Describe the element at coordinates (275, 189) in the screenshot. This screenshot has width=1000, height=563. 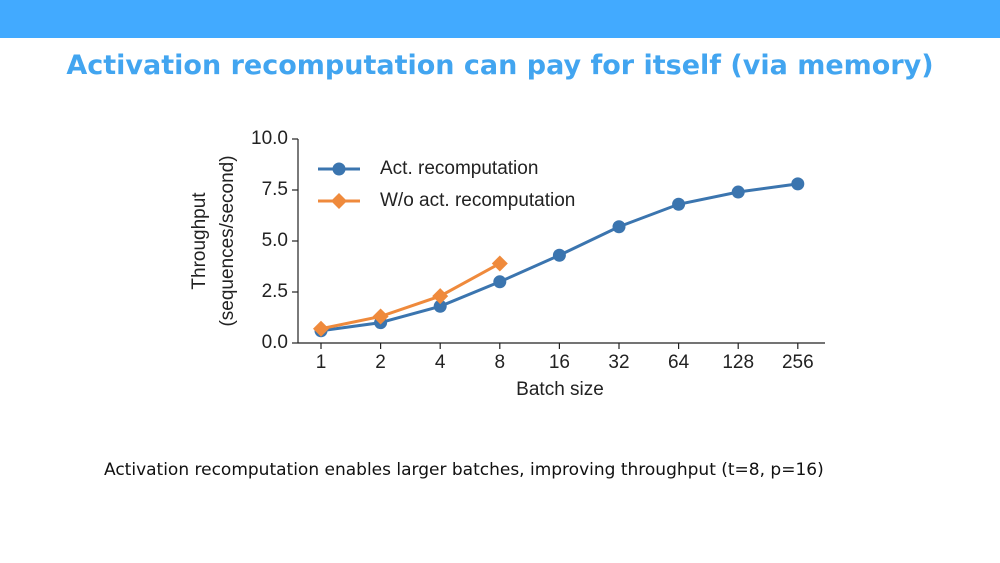
I see `y-tick-label: 7.5` at that location.